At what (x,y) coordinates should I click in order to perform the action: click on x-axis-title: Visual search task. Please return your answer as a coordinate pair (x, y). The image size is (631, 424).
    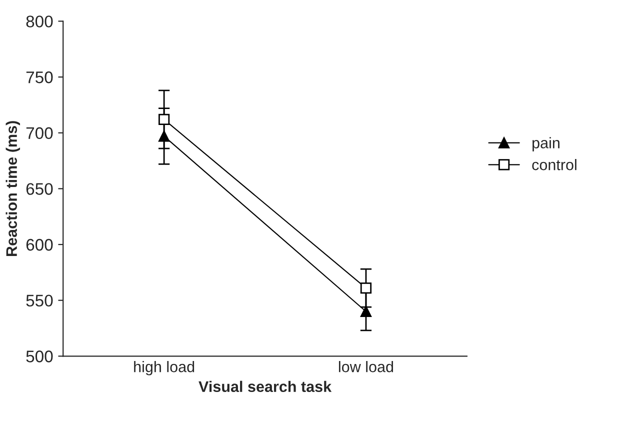
    Looking at the image, I should click on (265, 386).